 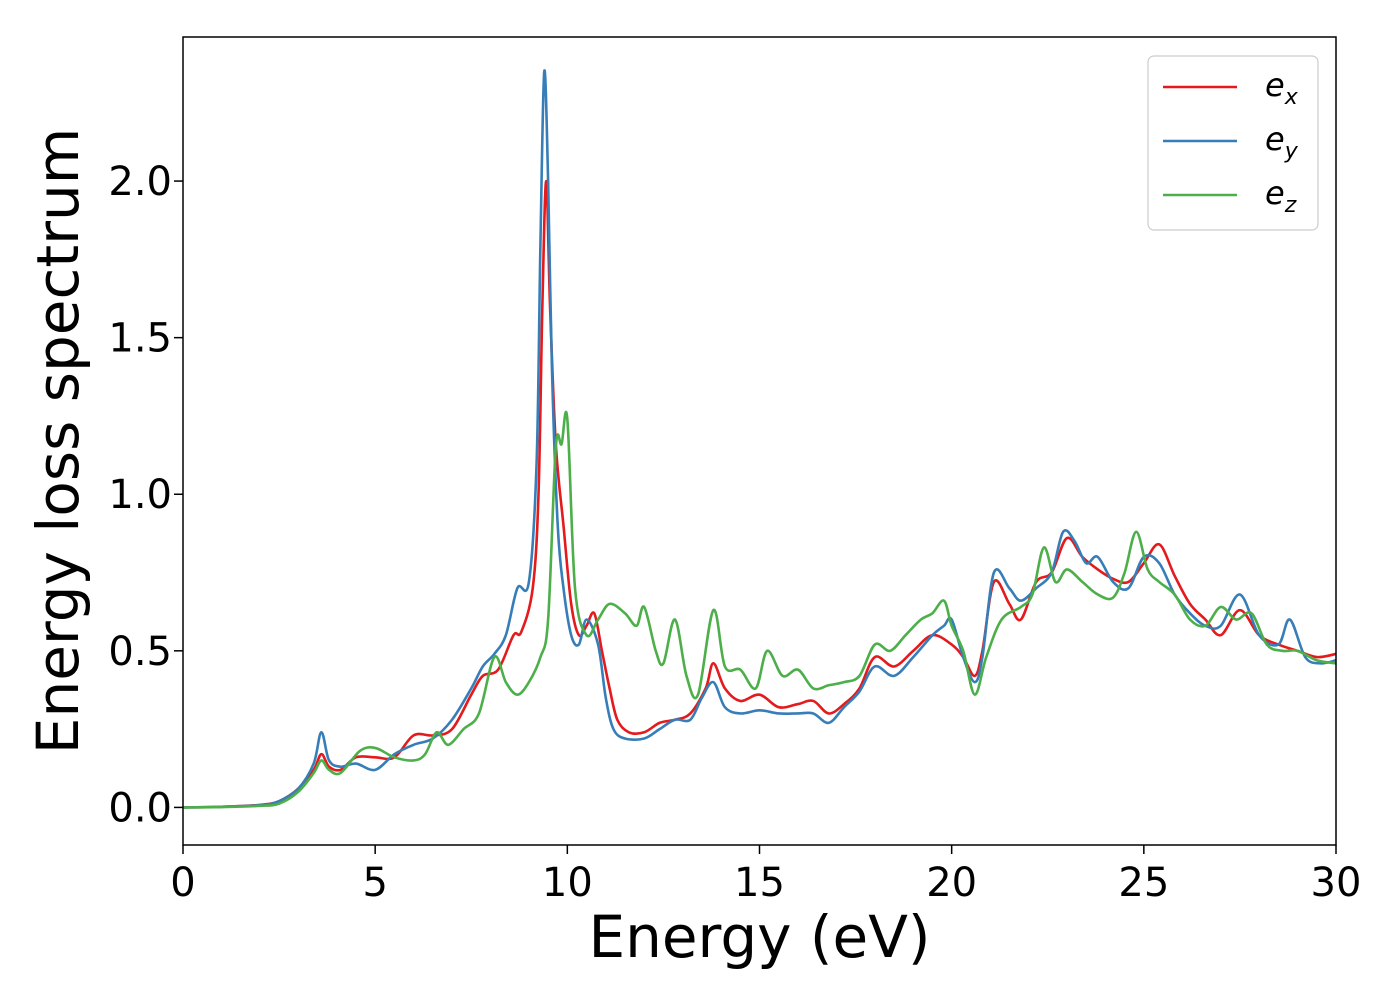 I want to click on y-tick-label: 0.5, so click(x=140, y=652).